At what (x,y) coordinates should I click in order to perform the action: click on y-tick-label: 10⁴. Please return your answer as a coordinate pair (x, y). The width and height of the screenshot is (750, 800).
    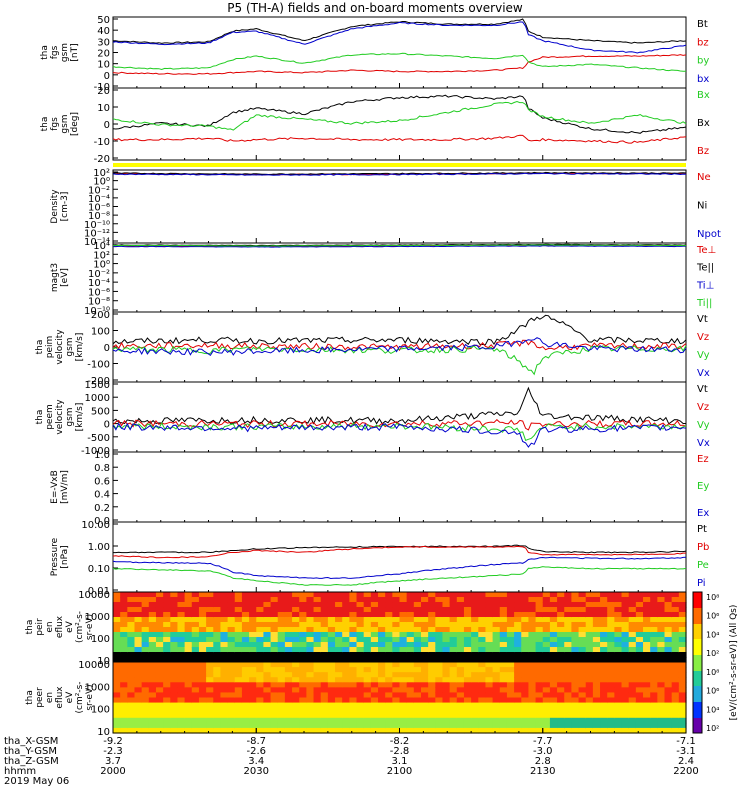
    Looking at the image, I should click on (101, 246).